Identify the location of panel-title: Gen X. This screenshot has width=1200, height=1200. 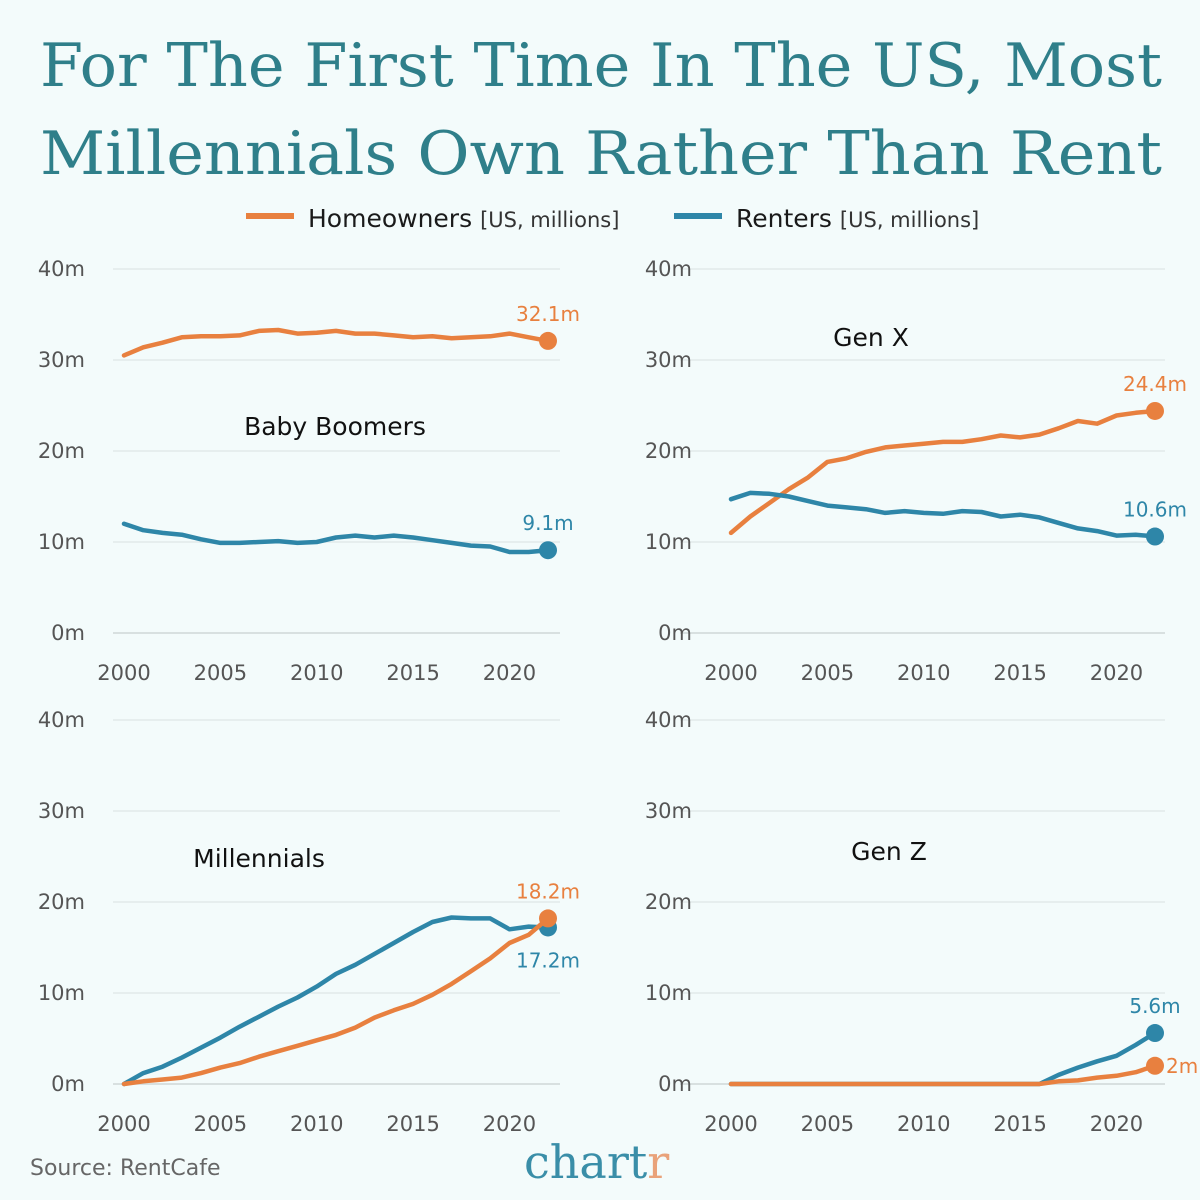
(871, 337).